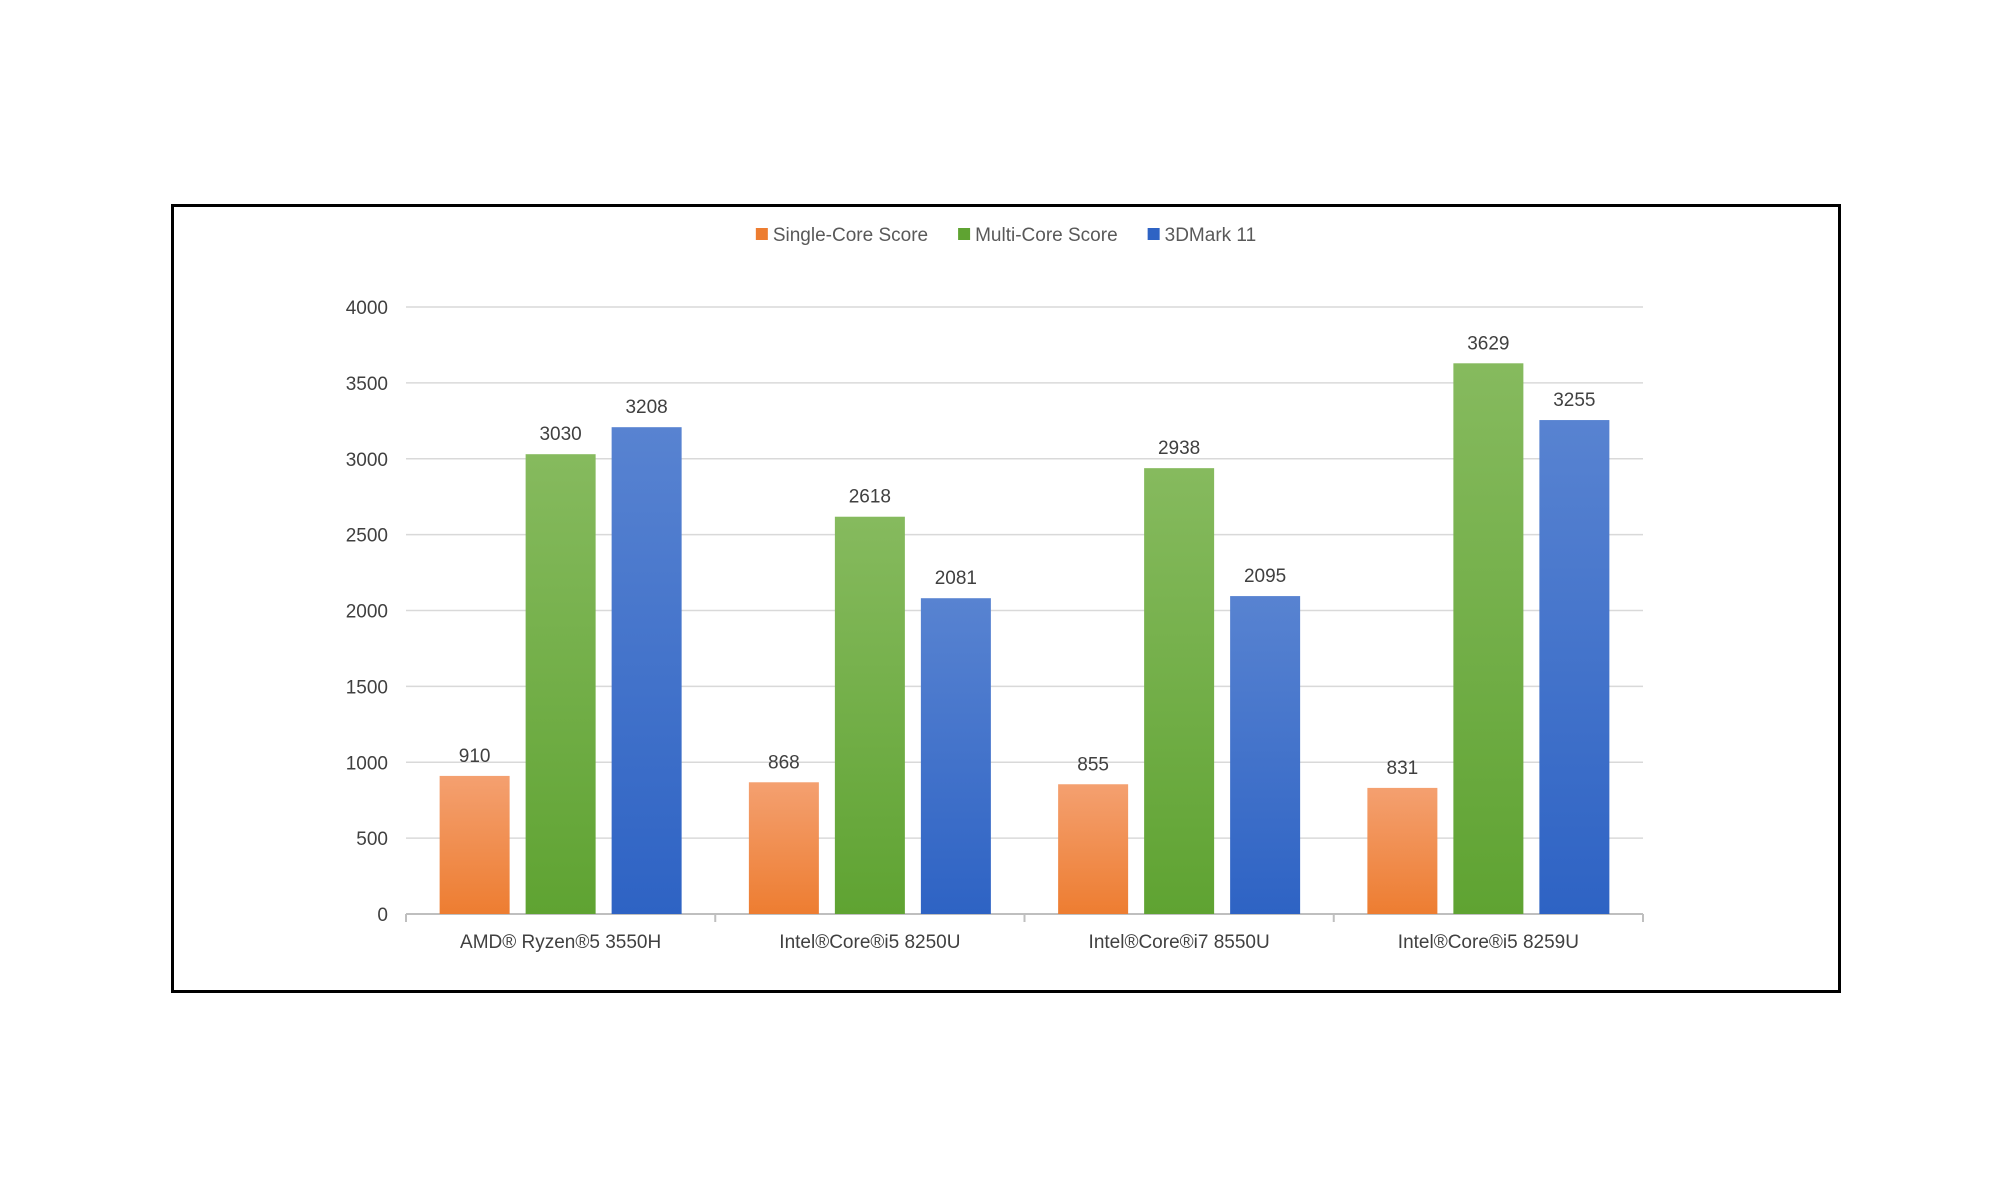  Describe the element at coordinates (870, 497) in the screenshot. I see `data-label: 2618` at that location.